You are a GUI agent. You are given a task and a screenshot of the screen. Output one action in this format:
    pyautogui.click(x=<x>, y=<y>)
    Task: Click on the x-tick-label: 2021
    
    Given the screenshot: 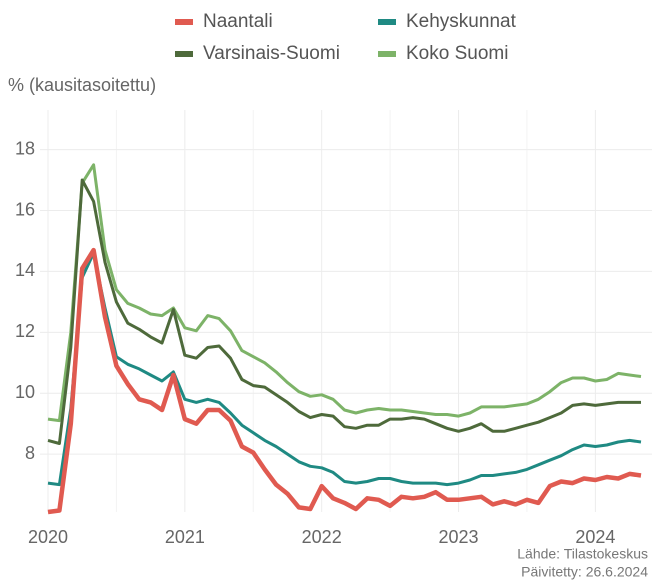 What is the action you would take?
    pyautogui.click(x=185, y=537)
    